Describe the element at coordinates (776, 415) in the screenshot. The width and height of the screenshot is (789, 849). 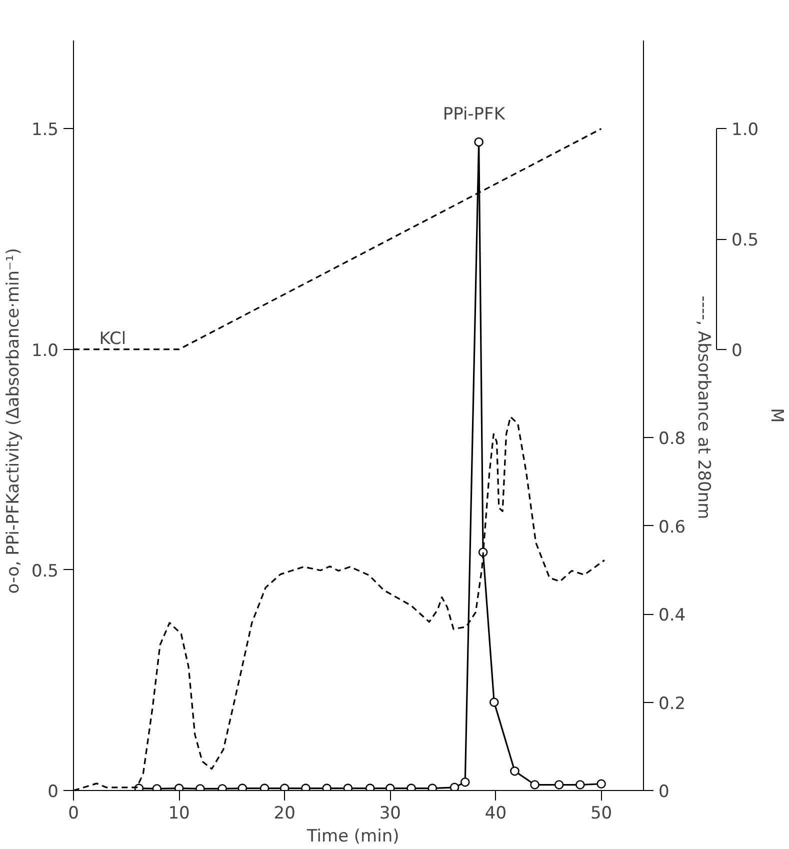
I see `y3-axis-title: M` at that location.